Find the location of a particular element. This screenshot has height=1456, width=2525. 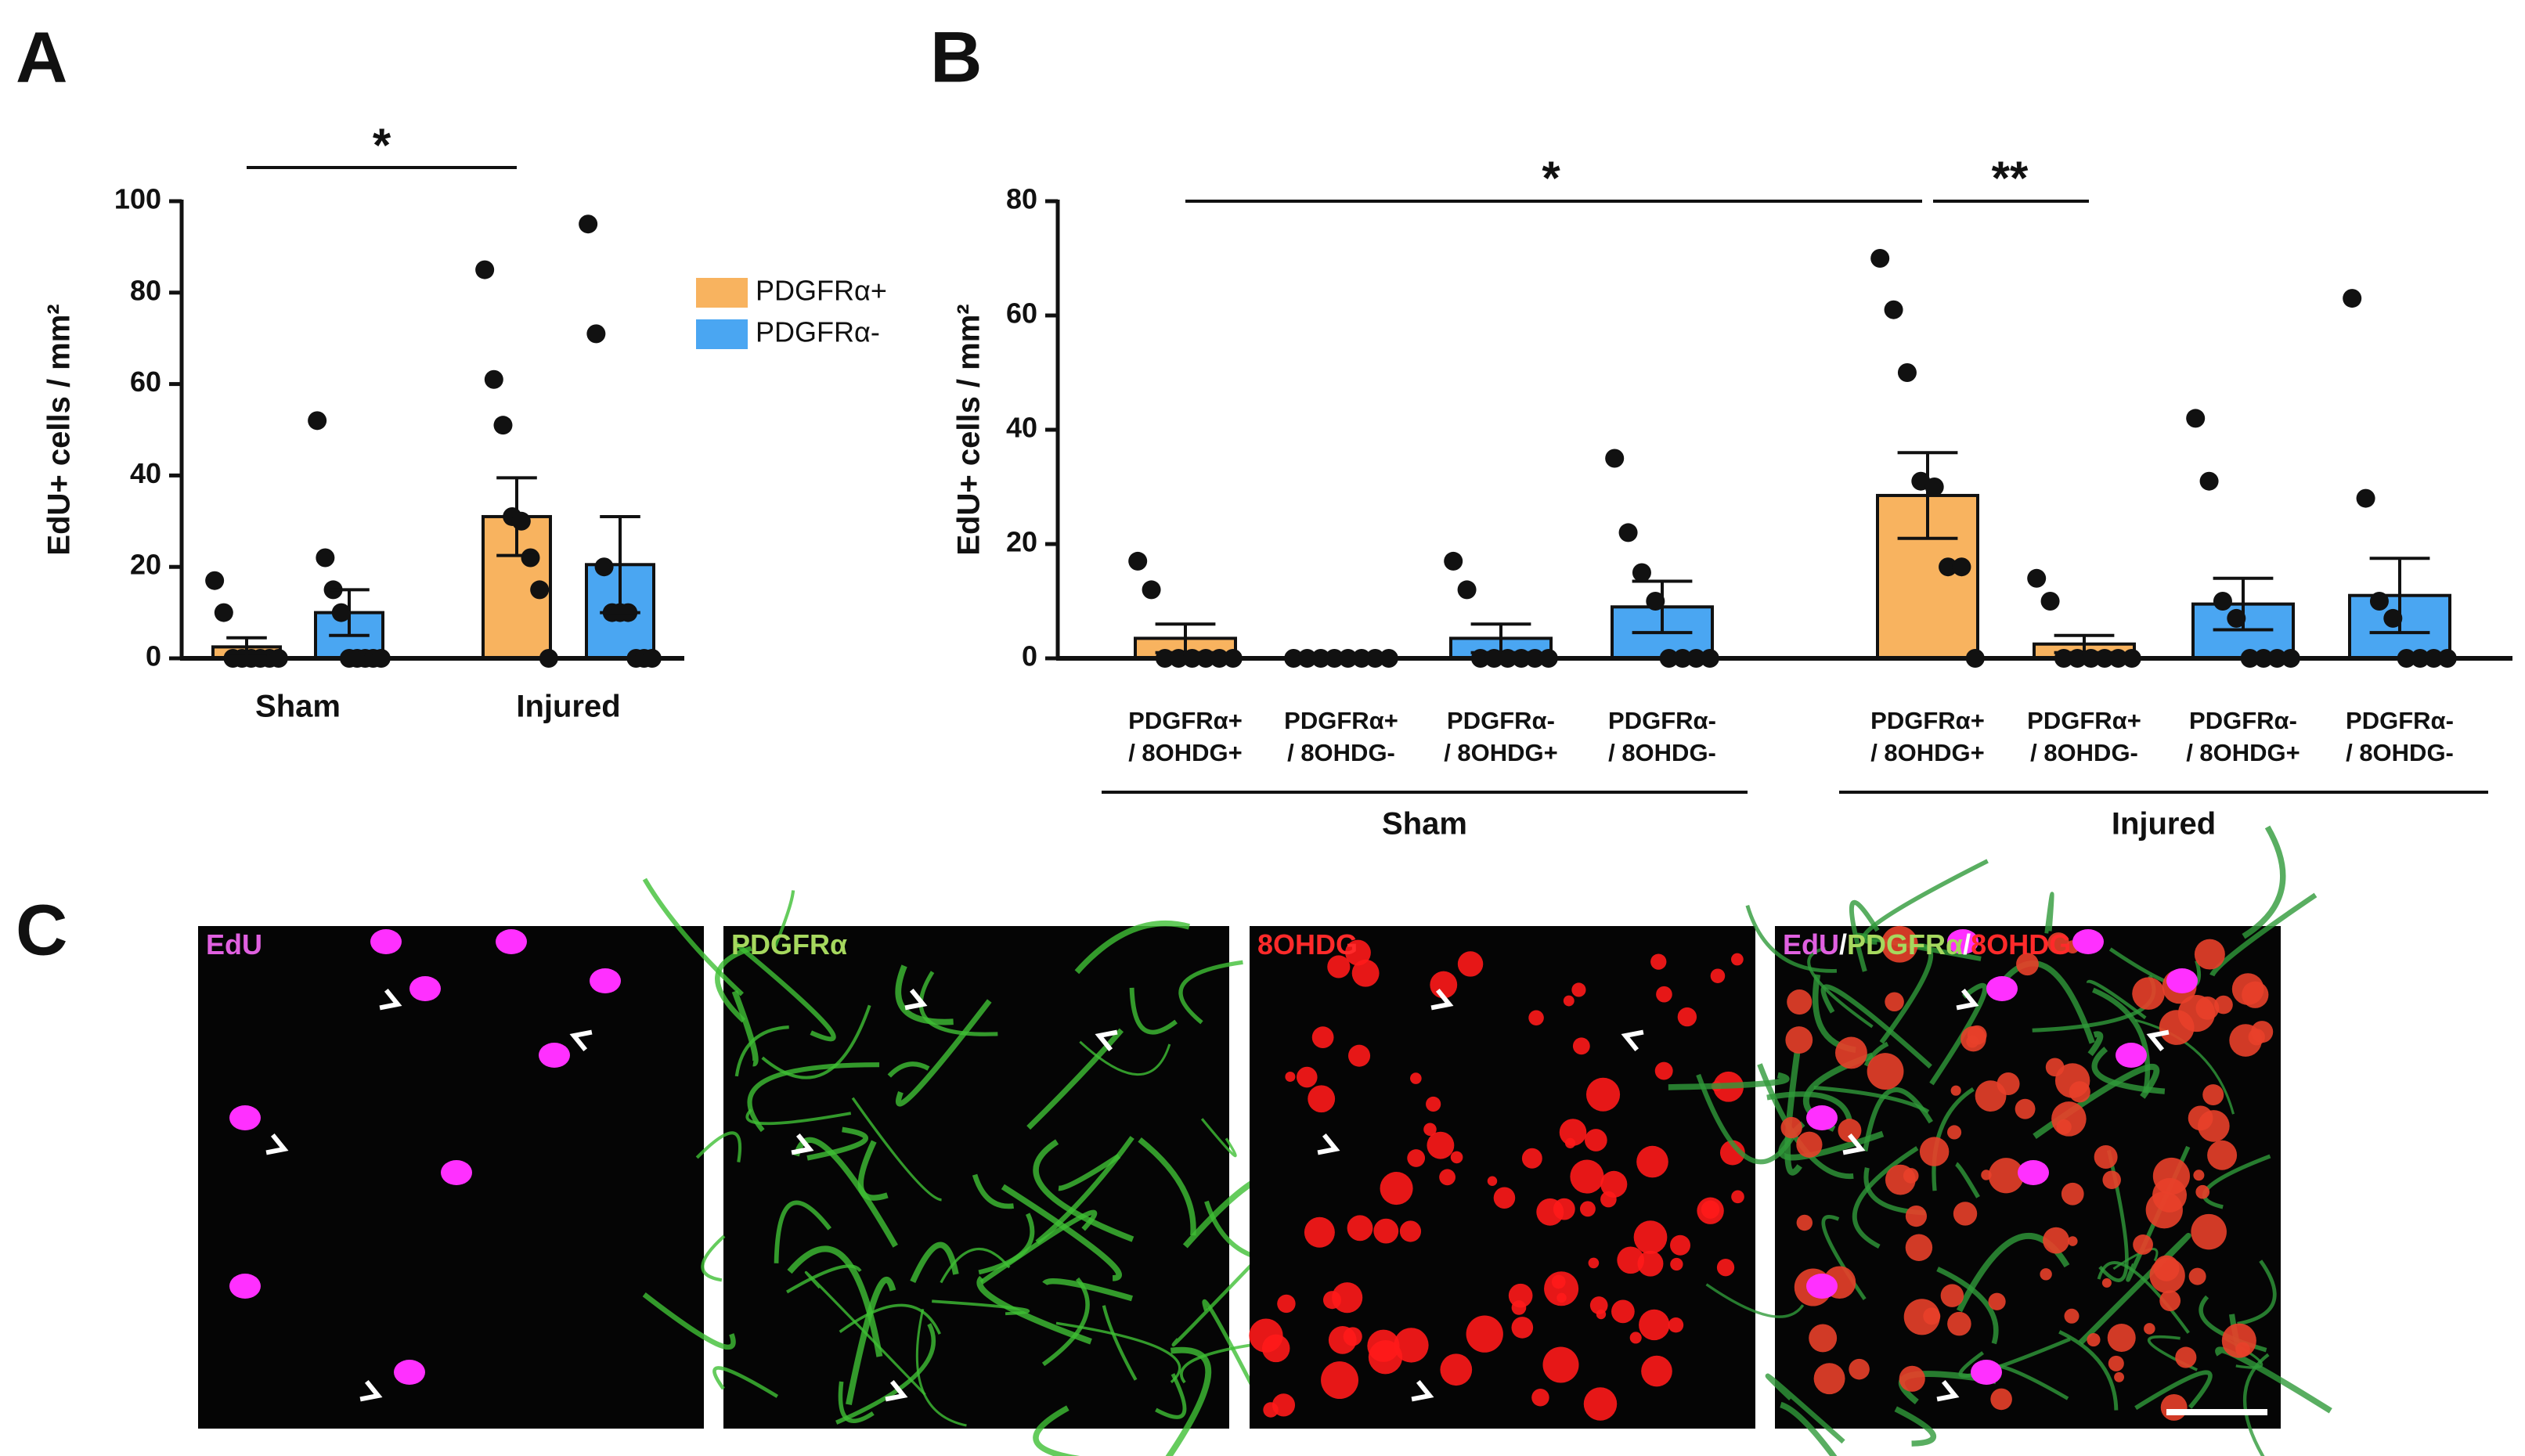

y-tick-label: 80 is located at coordinates (145, 290).